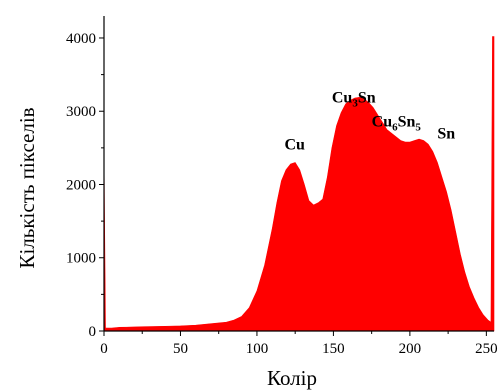 The image size is (501, 392). Describe the element at coordinates (93, 332) in the screenshot. I see `y-tick-label-0: 0` at that location.